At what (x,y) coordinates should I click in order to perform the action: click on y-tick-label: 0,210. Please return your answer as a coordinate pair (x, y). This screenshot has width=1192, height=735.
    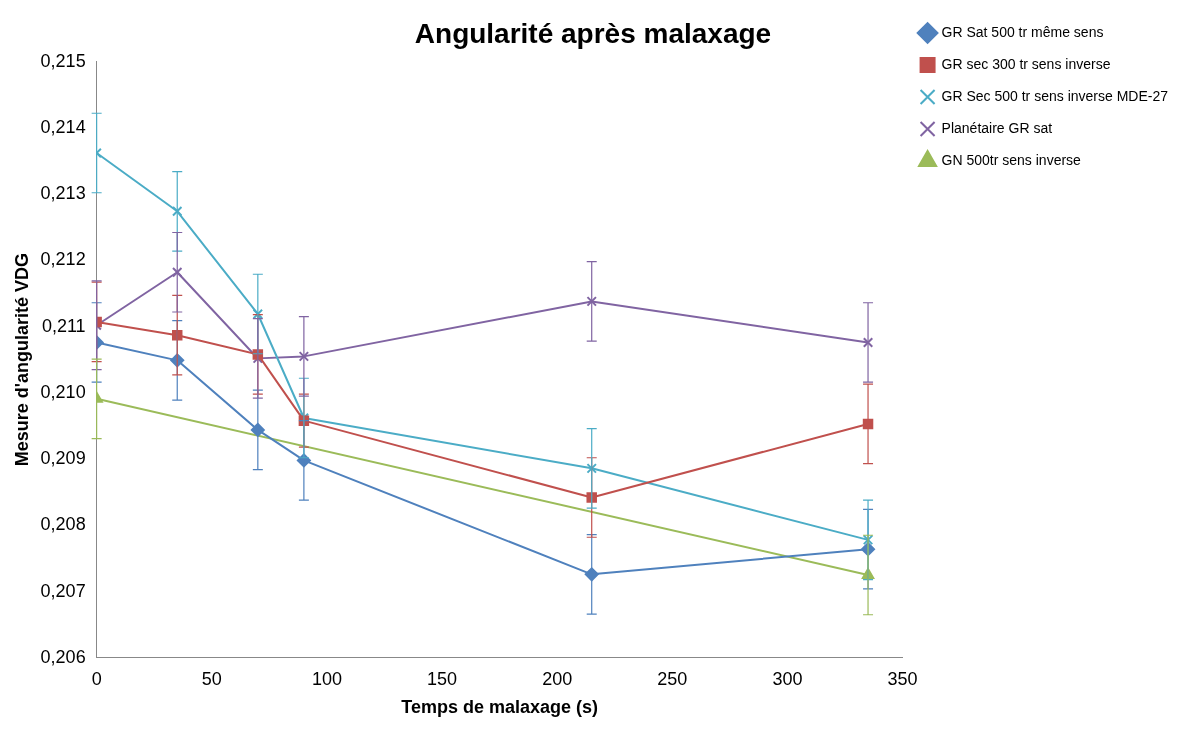
    Looking at the image, I should click on (63, 391).